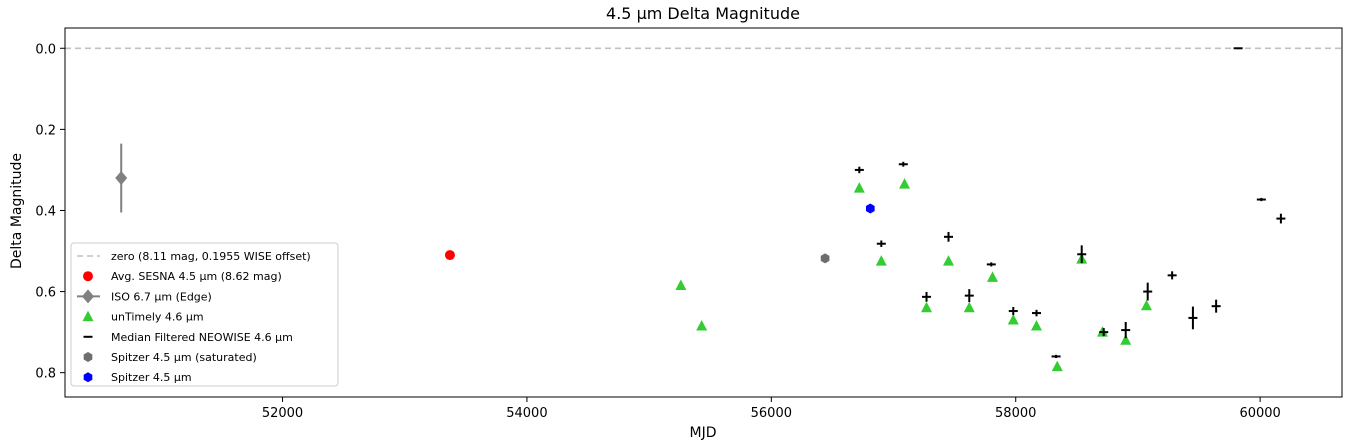  Describe the element at coordinates (211, 256) in the screenshot. I see `legend-label-zero: zero (8.11 mag, 0.1955 WISE offset)` at that location.